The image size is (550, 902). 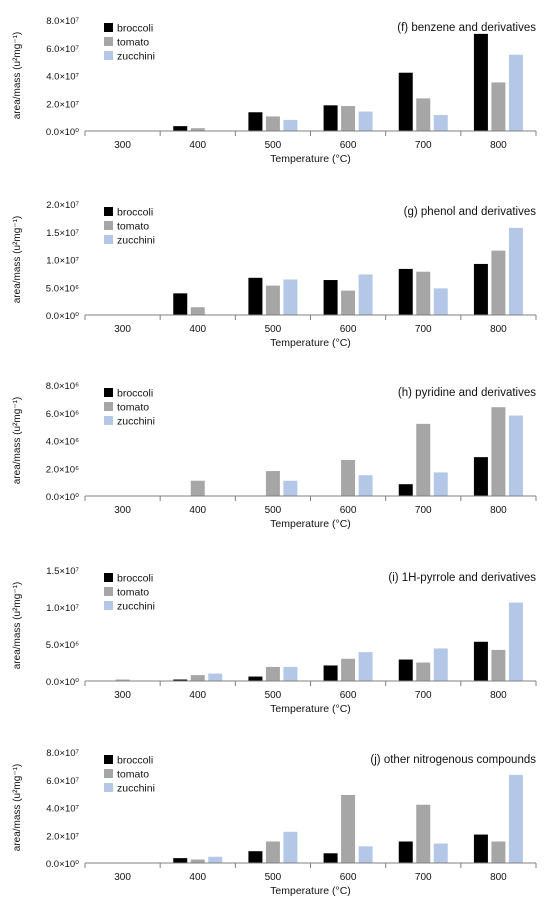 I want to click on y-tick-label: 6.0×10⁷, so click(x=62, y=781).